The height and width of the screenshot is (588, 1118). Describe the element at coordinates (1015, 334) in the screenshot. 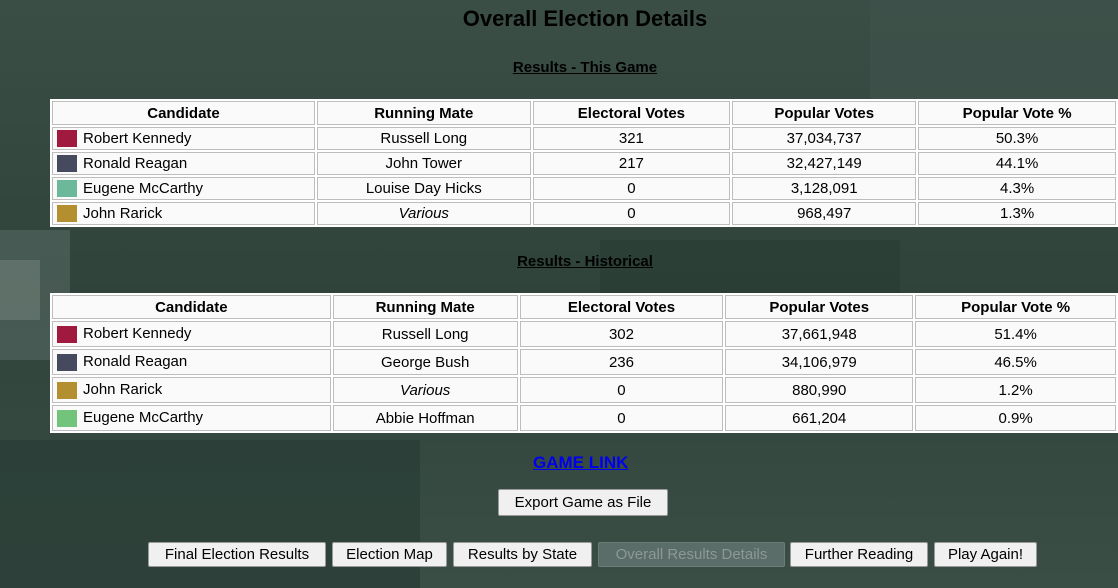

I see `popular-vote-pct: 51.4%` at that location.